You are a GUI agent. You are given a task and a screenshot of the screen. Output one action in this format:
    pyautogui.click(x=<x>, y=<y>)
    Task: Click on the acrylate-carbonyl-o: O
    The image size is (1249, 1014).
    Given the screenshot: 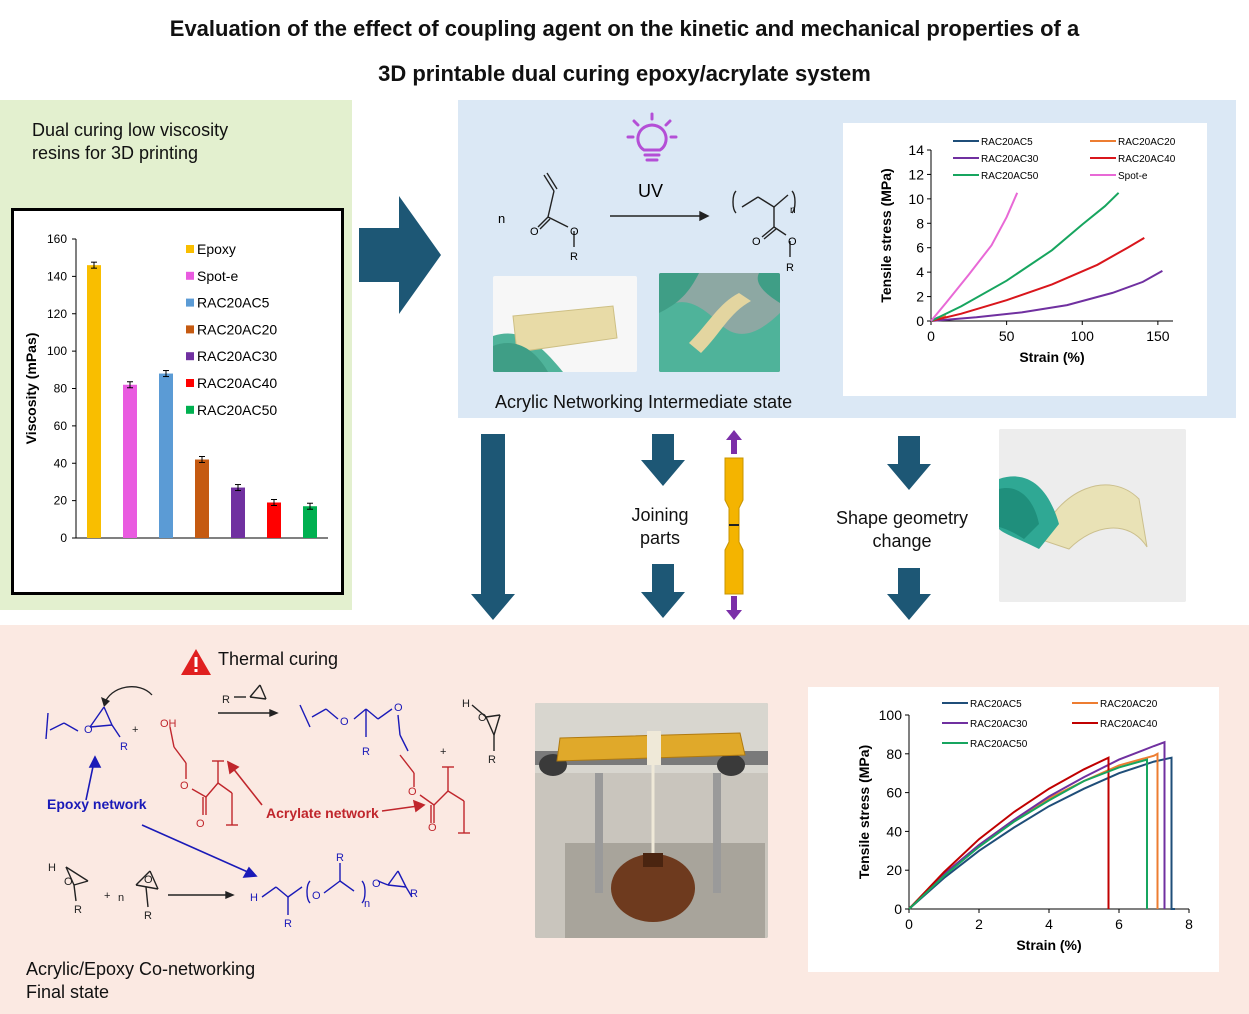 What is the action you would take?
    pyautogui.click(x=200, y=824)
    